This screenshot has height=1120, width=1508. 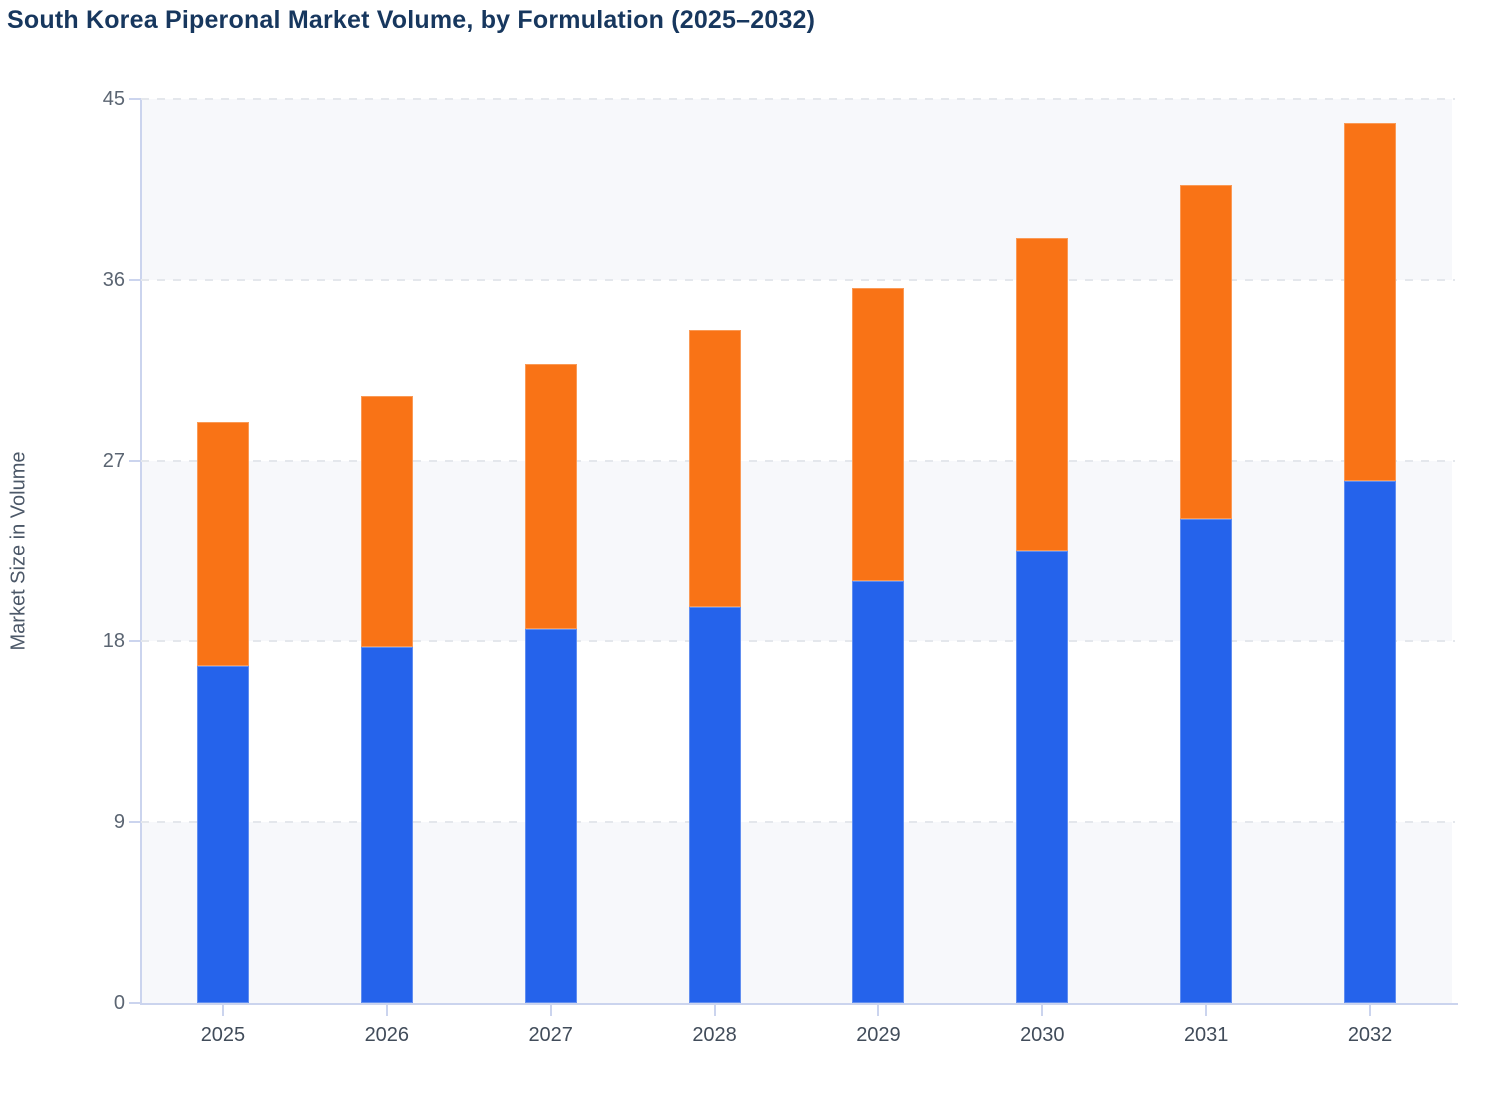 What do you see at coordinates (714, 1035) in the screenshot?
I see `x-tick-label-2028: 2028` at bounding box center [714, 1035].